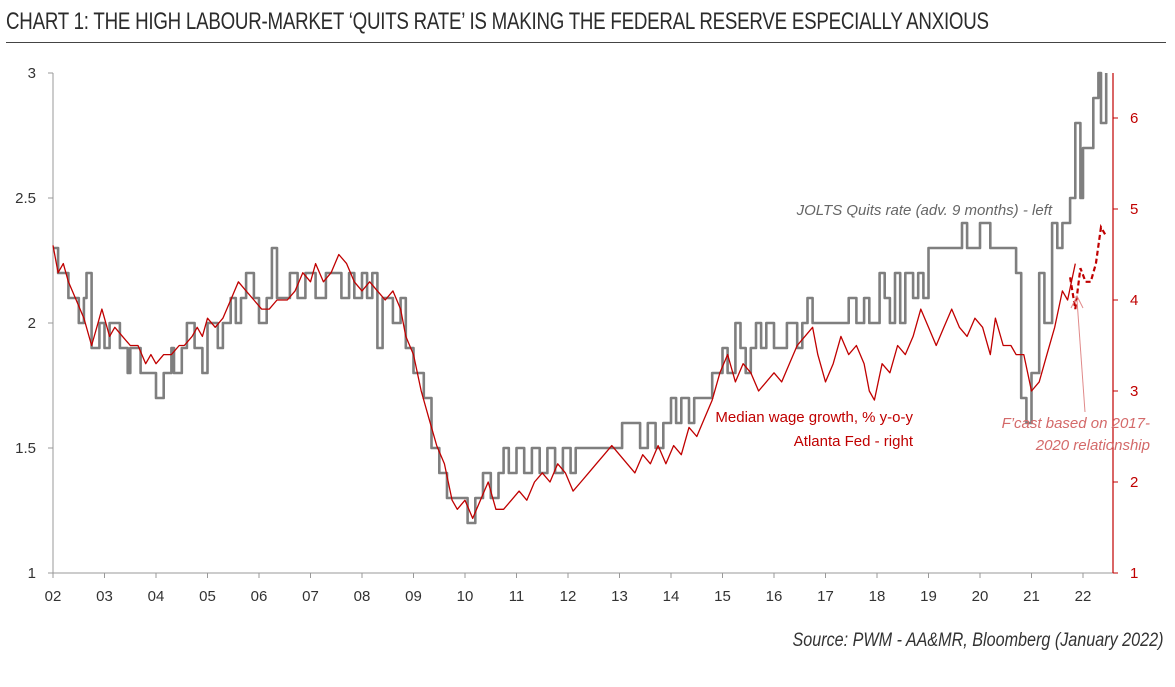  Describe the element at coordinates (928, 596) in the screenshot. I see `x-tick-label: 19` at that location.